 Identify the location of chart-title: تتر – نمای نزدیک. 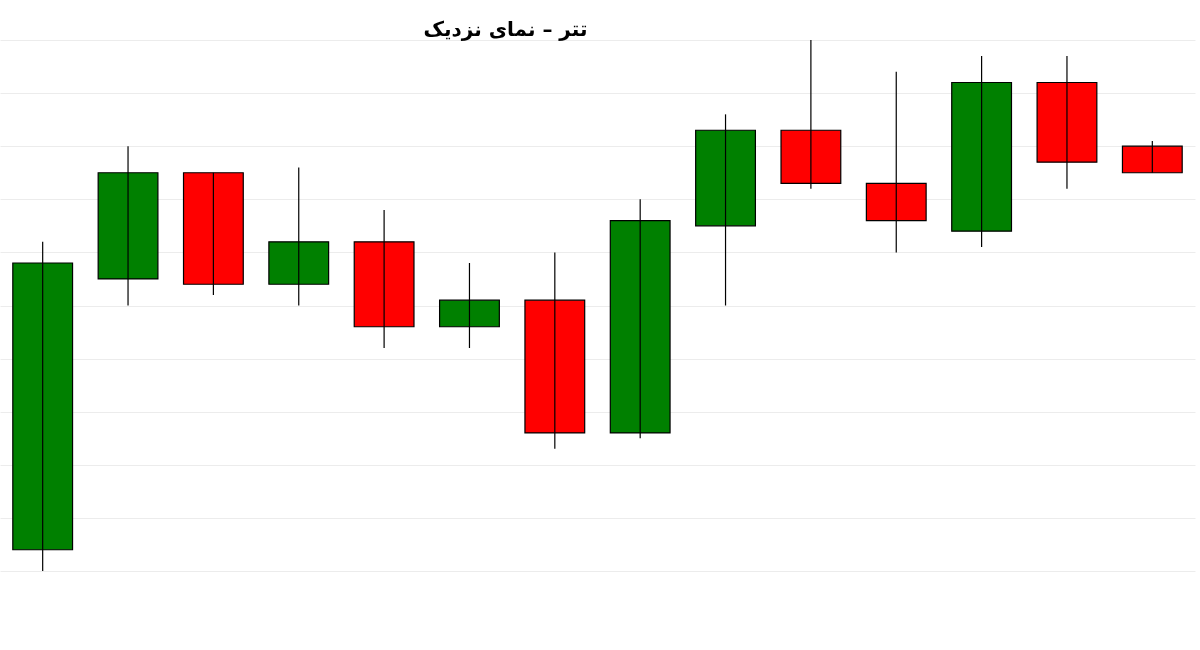
(505, 29).